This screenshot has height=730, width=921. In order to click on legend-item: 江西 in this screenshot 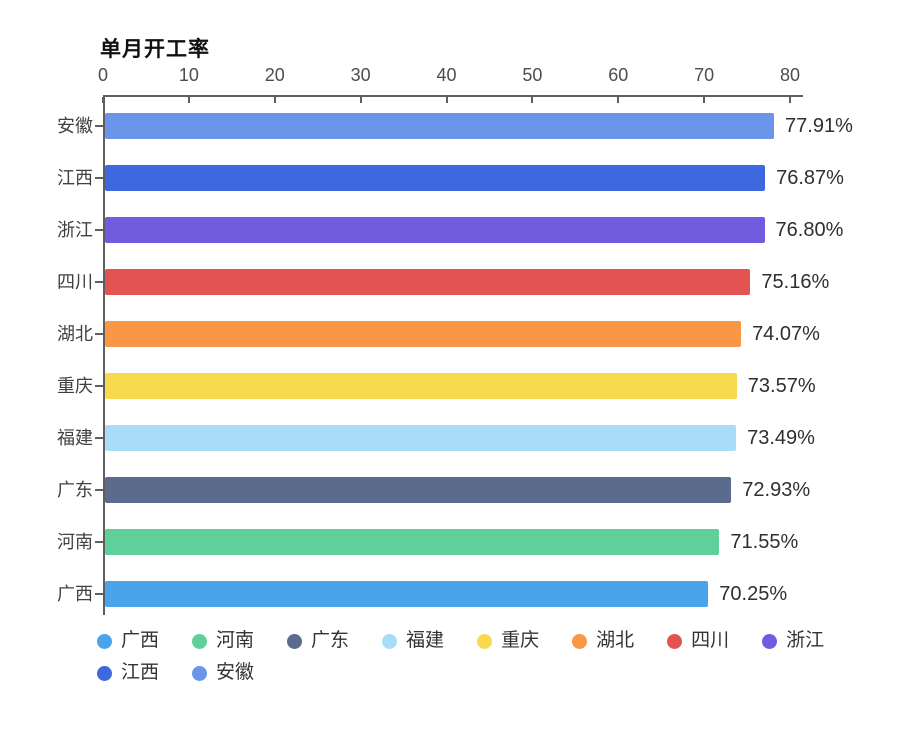, I will do `click(128, 673)`.